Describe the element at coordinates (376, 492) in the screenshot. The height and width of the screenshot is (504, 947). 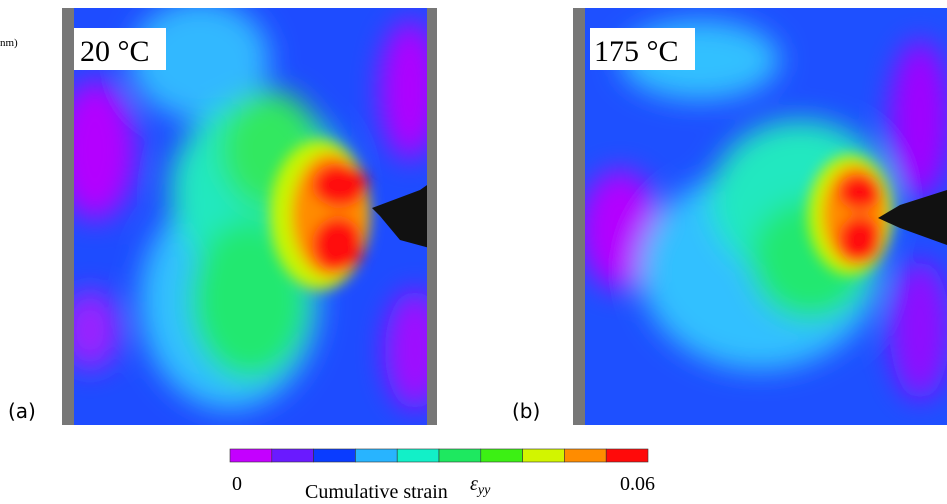
I see `colorbar-label: Cumulative strain` at that location.